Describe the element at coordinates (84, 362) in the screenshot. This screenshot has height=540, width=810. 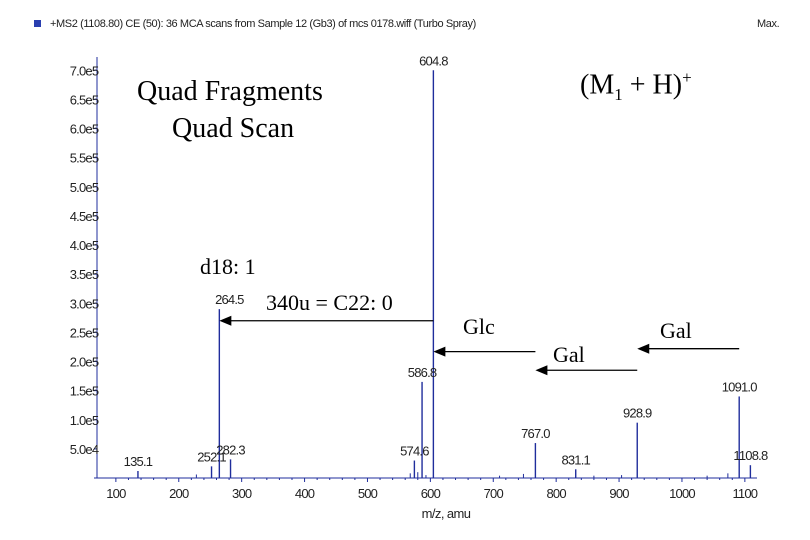
I see `y-tick-label: 2.0e5` at that location.